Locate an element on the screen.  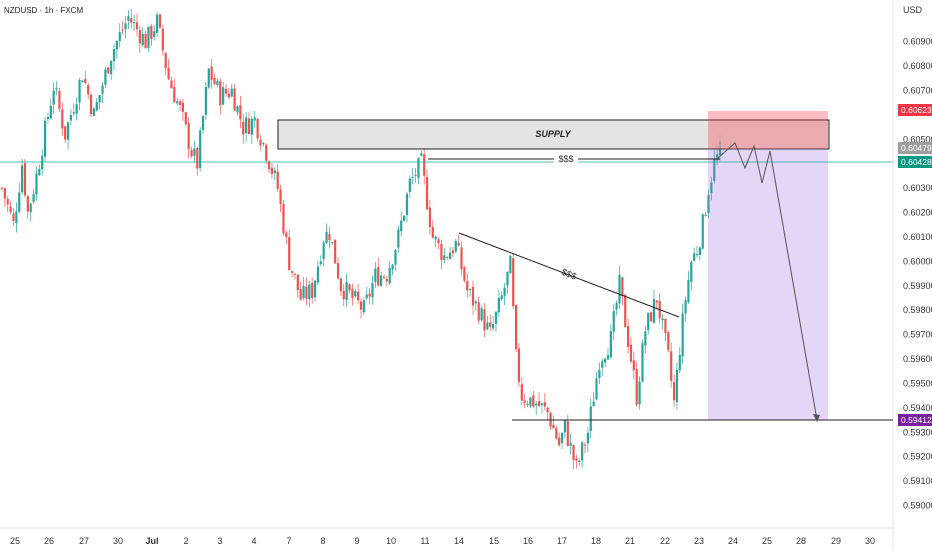
time-tick-label: 10 is located at coordinates (391, 541).